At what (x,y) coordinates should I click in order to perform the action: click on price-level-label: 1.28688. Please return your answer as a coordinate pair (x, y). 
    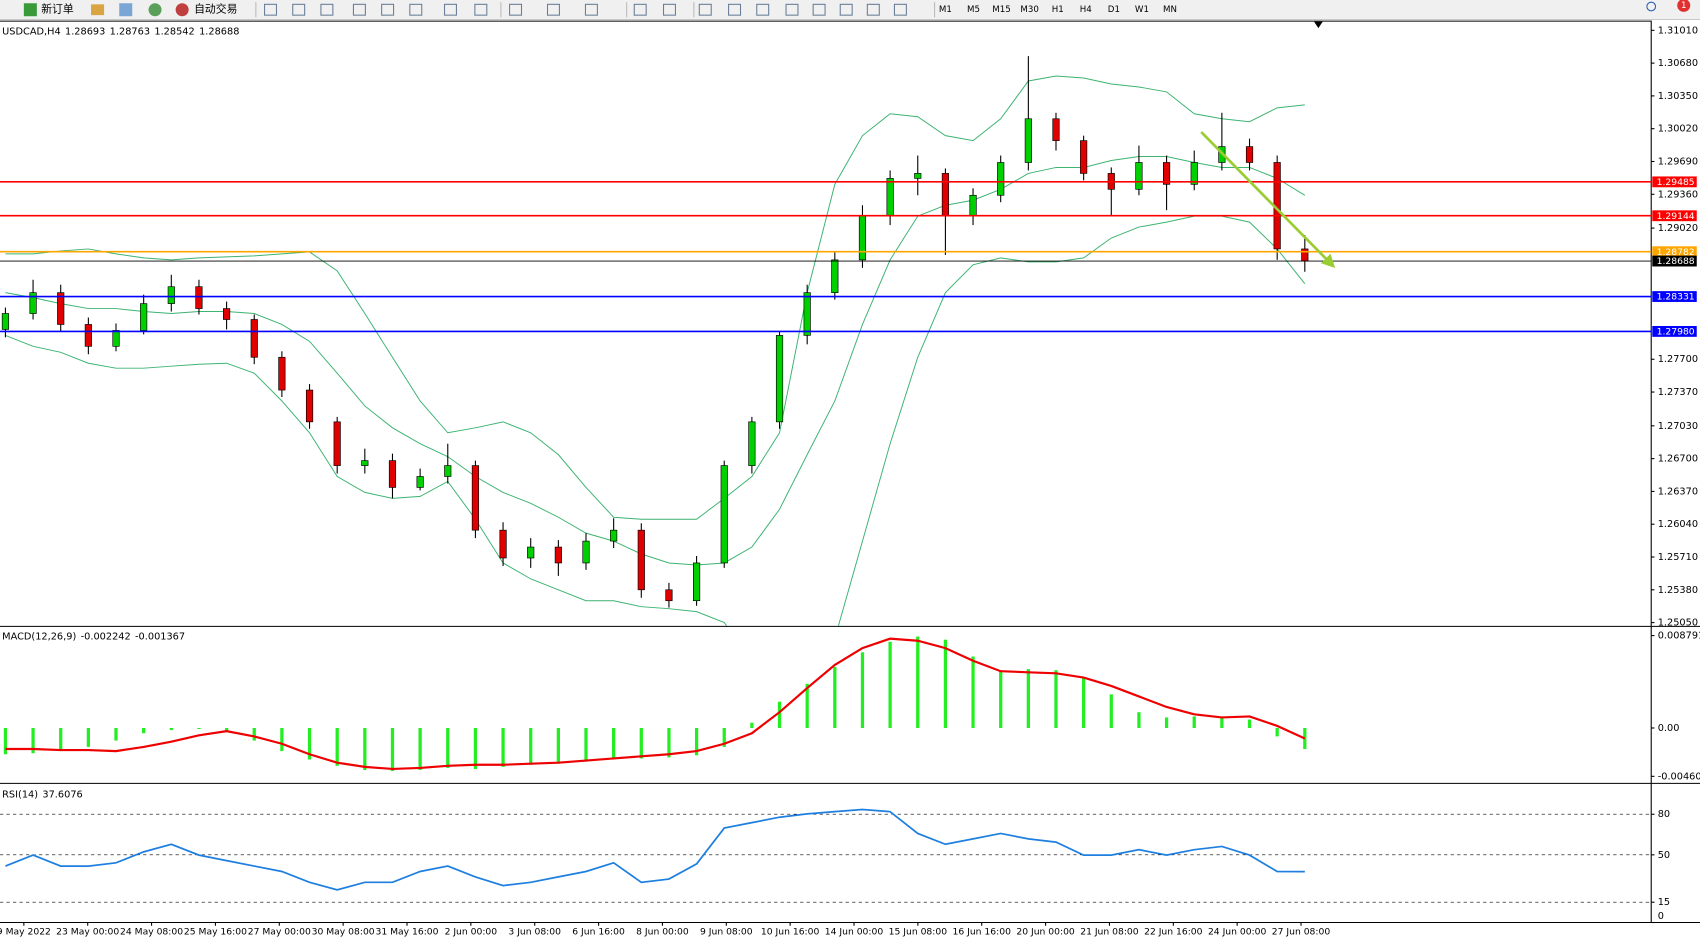
    Looking at the image, I should click on (1676, 261).